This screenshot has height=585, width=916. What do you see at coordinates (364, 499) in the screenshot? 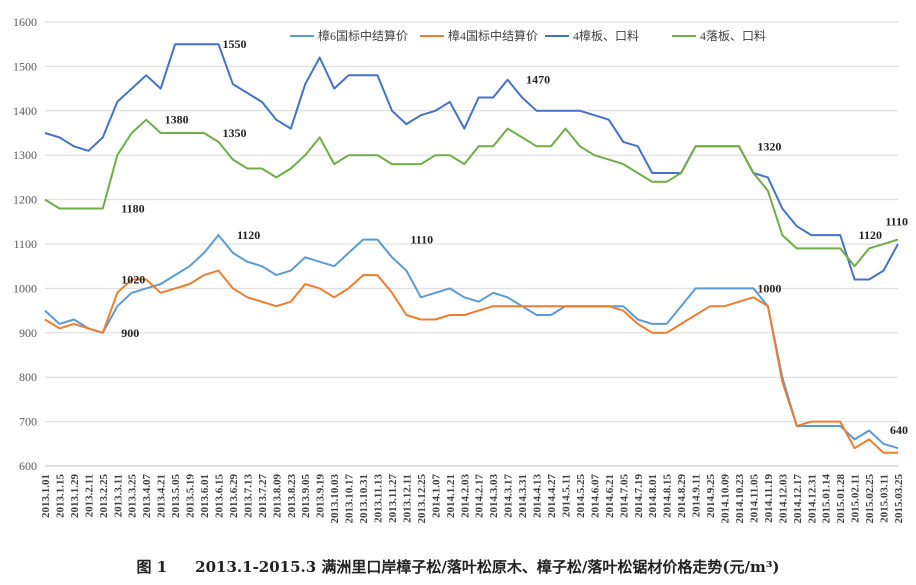
I see `x-tick-label: 2013.10.31` at bounding box center [364, 499].